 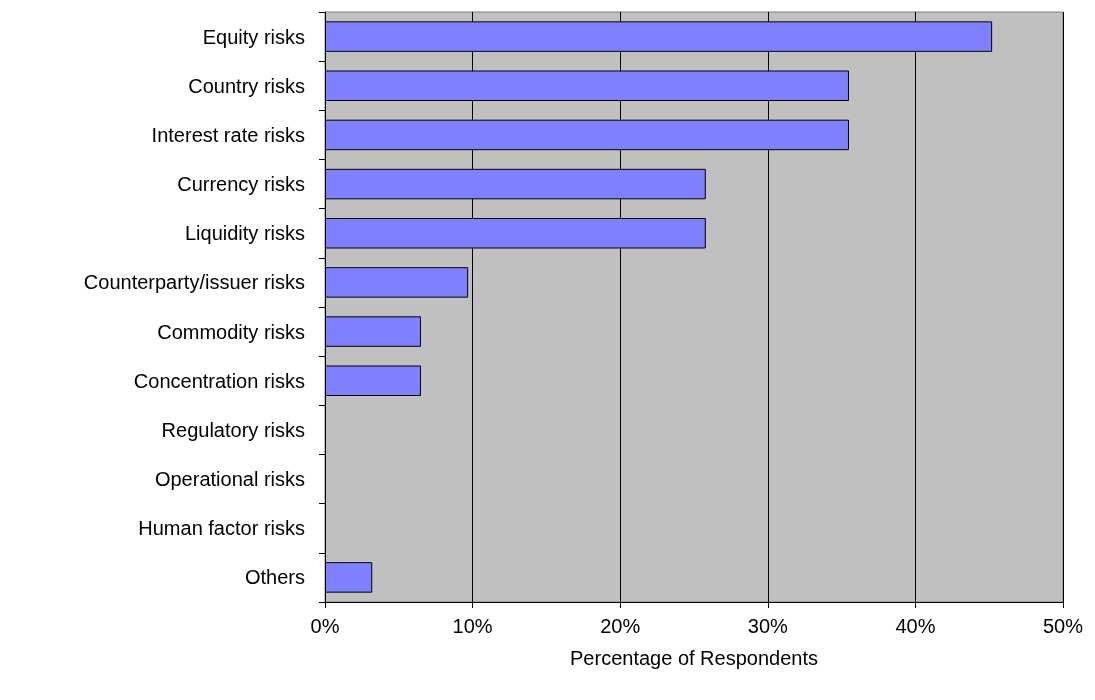 What do you see at coordinates (274, 577) in the screenshot?
I see `y-tick-label: Others` at bounding box center [274, 577].